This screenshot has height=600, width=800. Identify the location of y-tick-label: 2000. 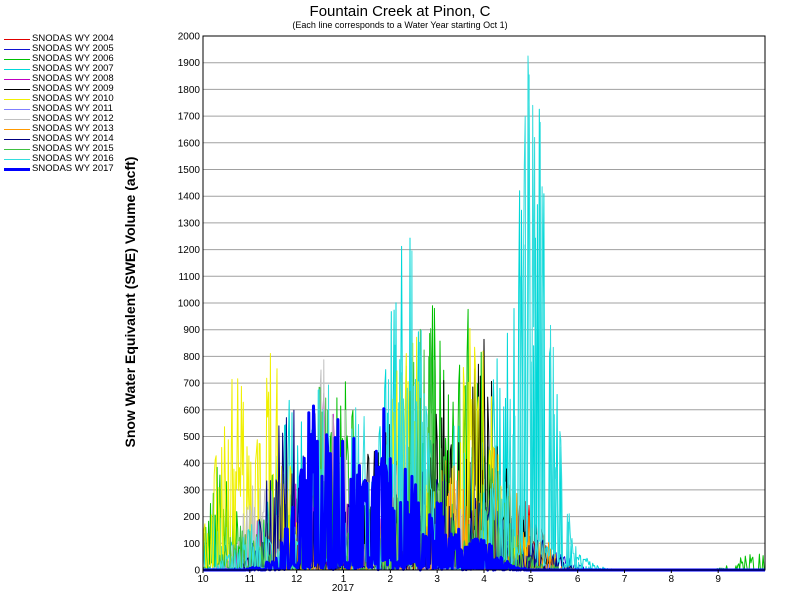
(189, 37).